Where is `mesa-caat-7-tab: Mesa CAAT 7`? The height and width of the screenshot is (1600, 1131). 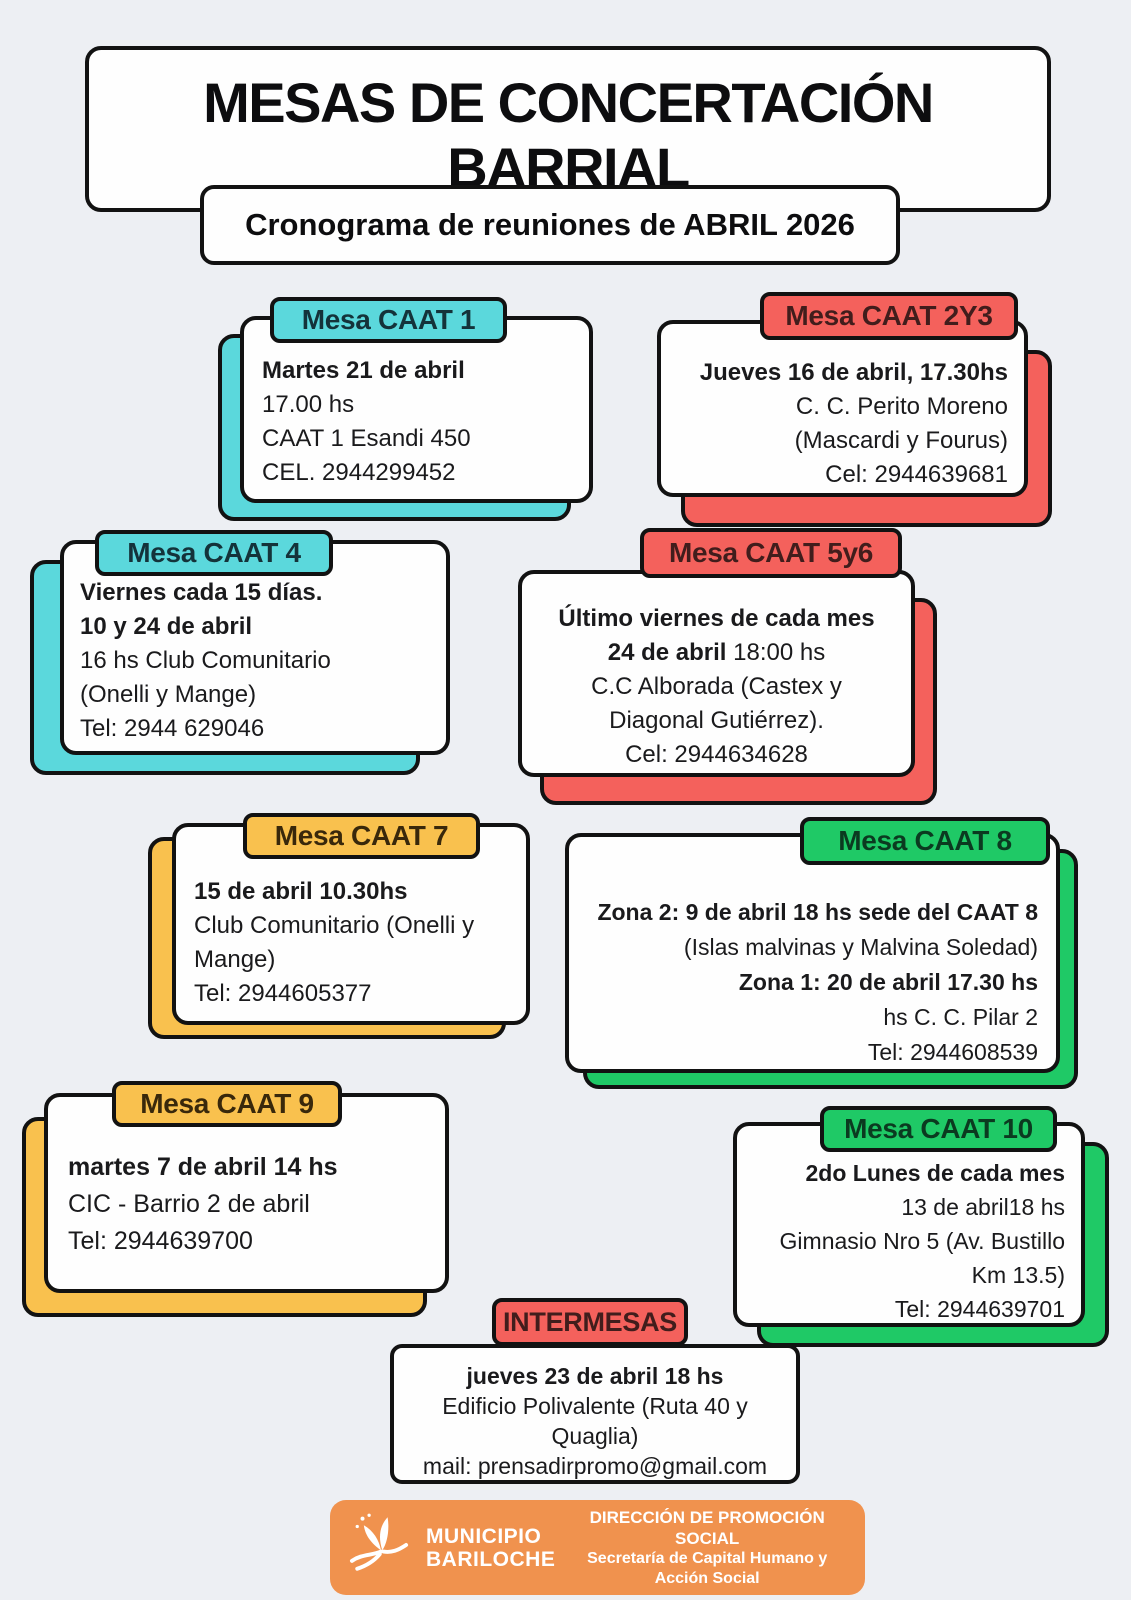
mesa-caat-7-tab: Mesa CAAT 7 is located at coordinates (361, 836).